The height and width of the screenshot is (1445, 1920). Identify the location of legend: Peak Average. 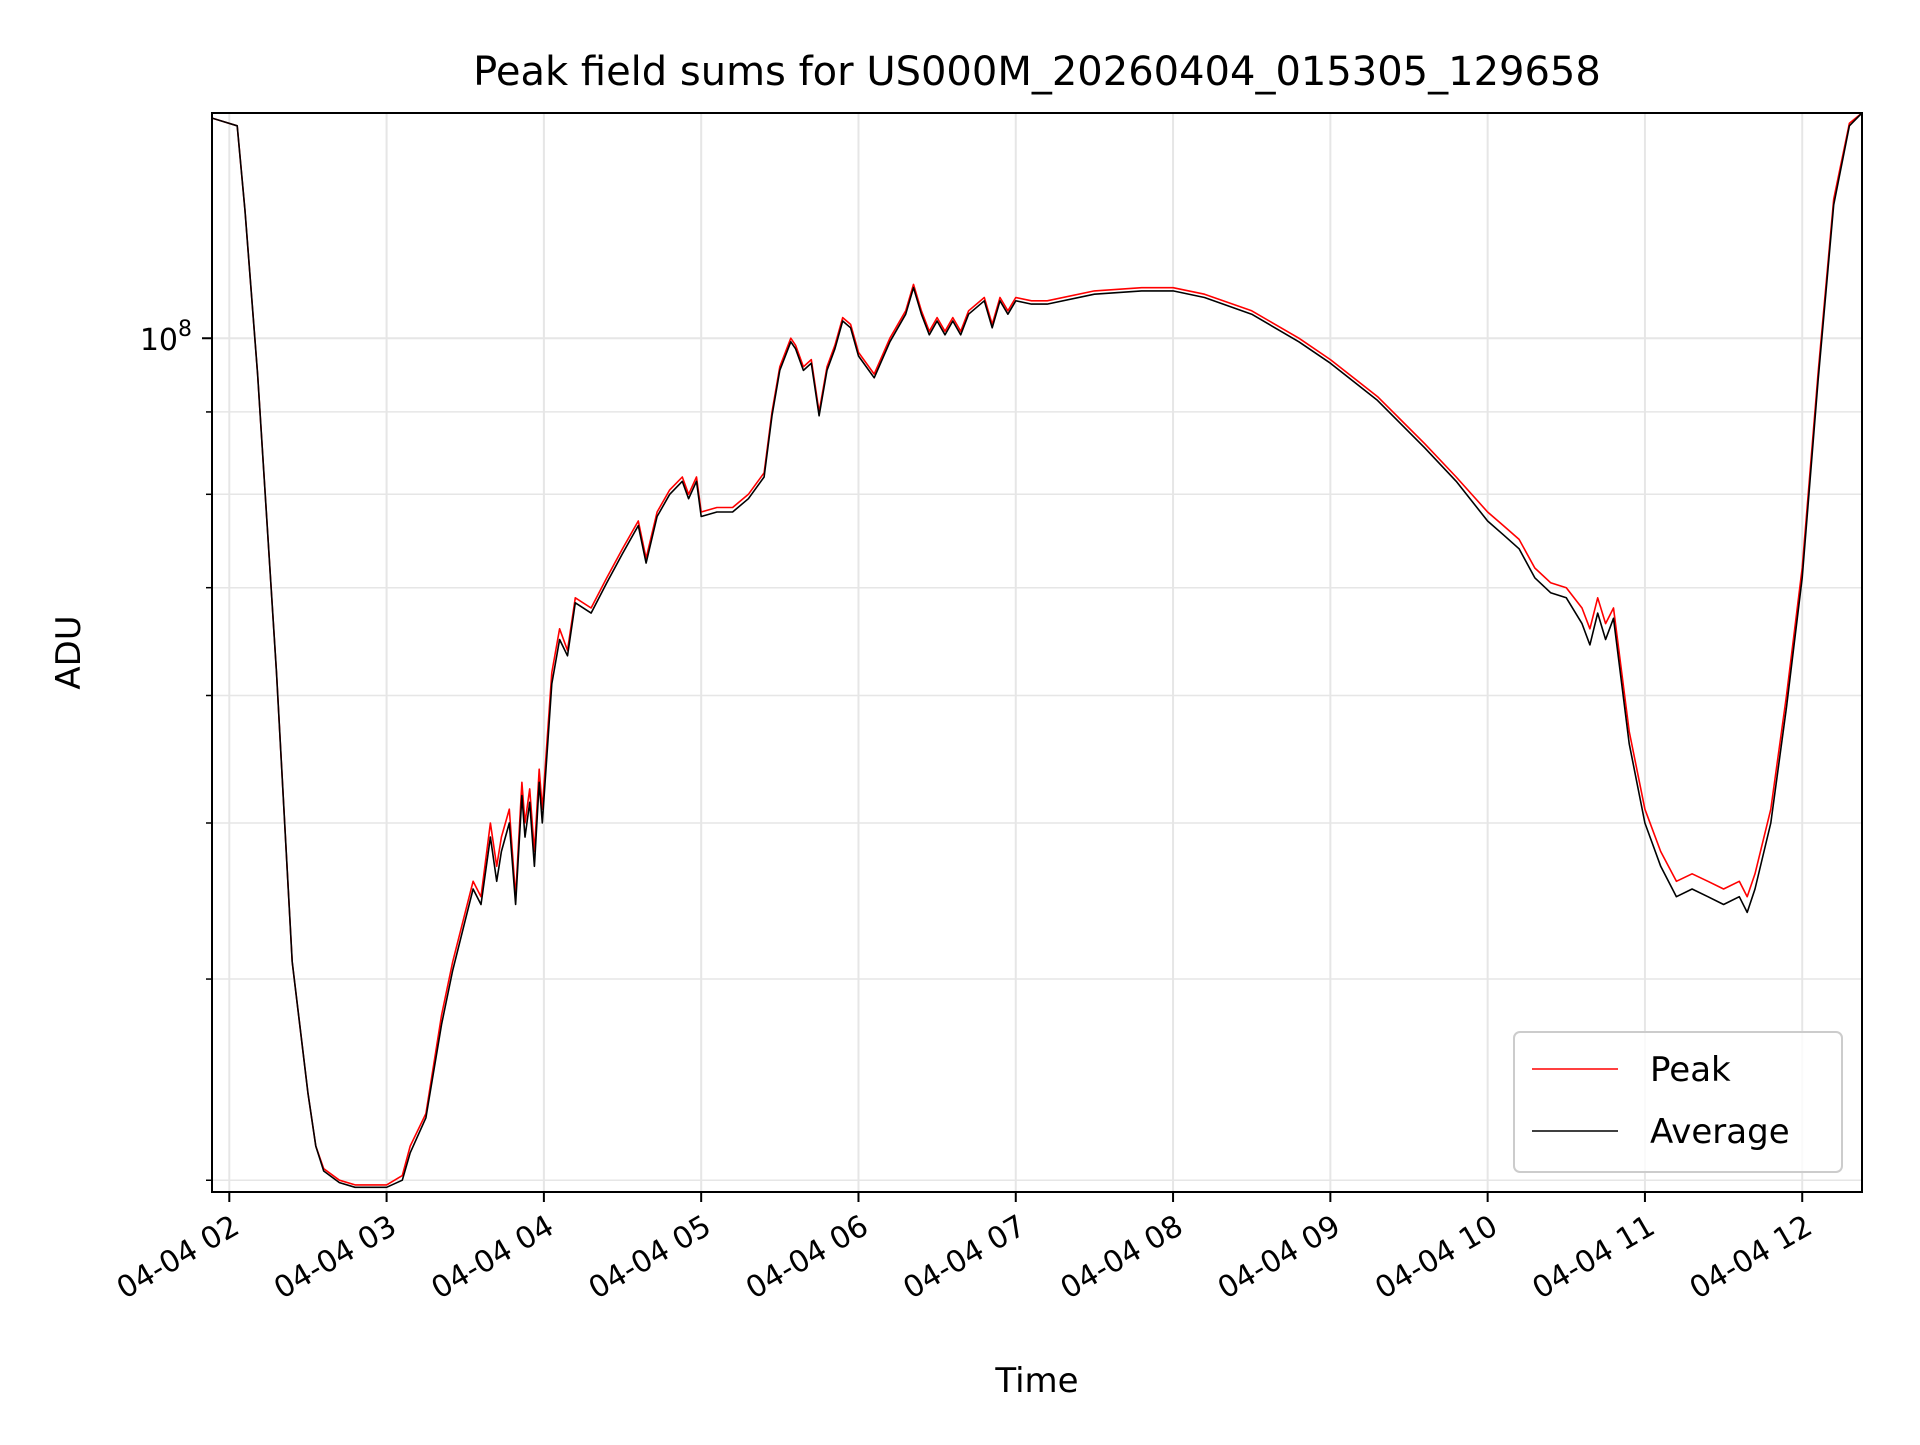
(1678, 1102).